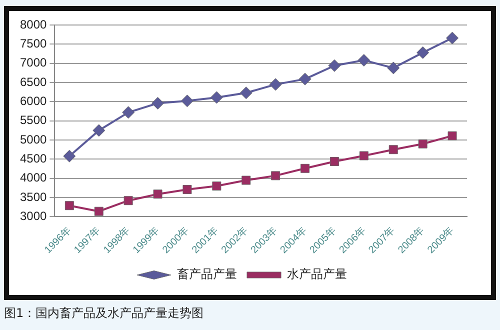 Image resolution: width=500 pixels, height=330 pixels. What do you see at coordinates (34, 81) in the screenshot?
I see `y-tick-label: 6500` at bounding box center [34, 81].